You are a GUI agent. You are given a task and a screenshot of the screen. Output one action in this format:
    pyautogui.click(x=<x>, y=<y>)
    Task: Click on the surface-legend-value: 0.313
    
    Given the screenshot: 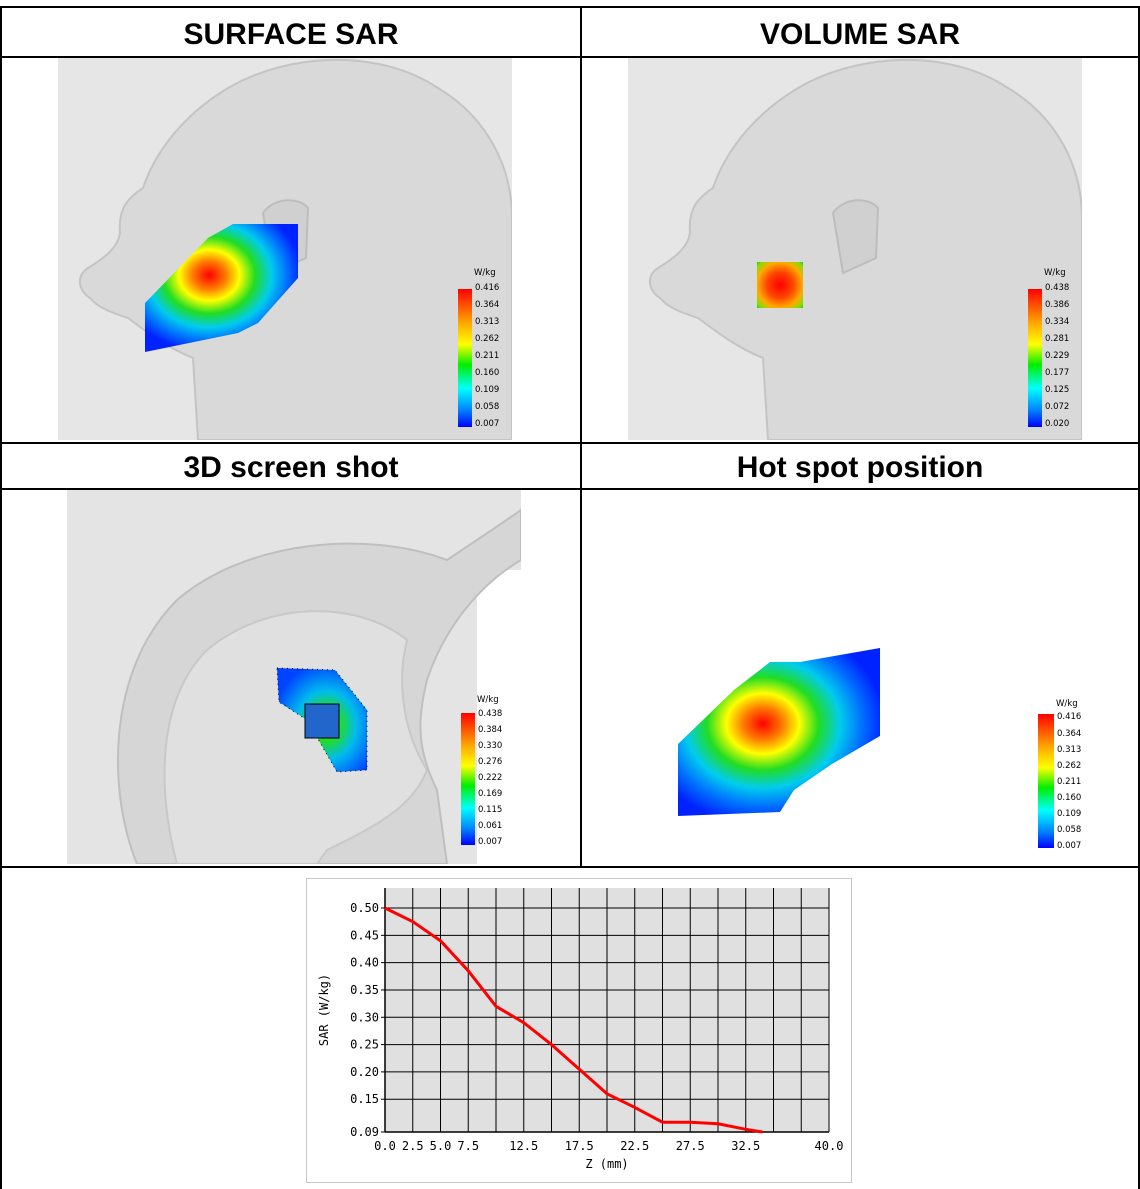 What is the action you would take?
    pyautogui.click(x=487, y=322)
    